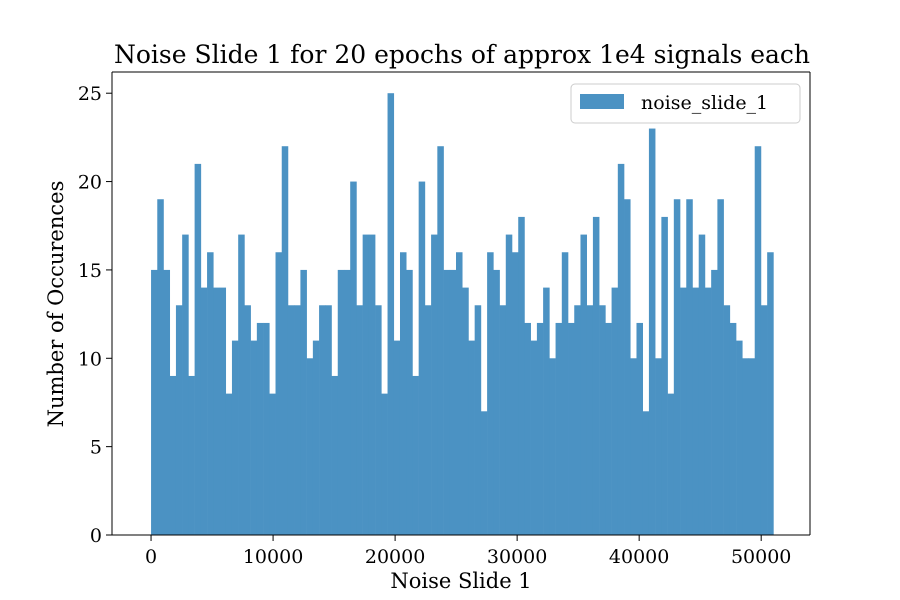  I want to click on y-tick-label: 25, so click(90, 94).